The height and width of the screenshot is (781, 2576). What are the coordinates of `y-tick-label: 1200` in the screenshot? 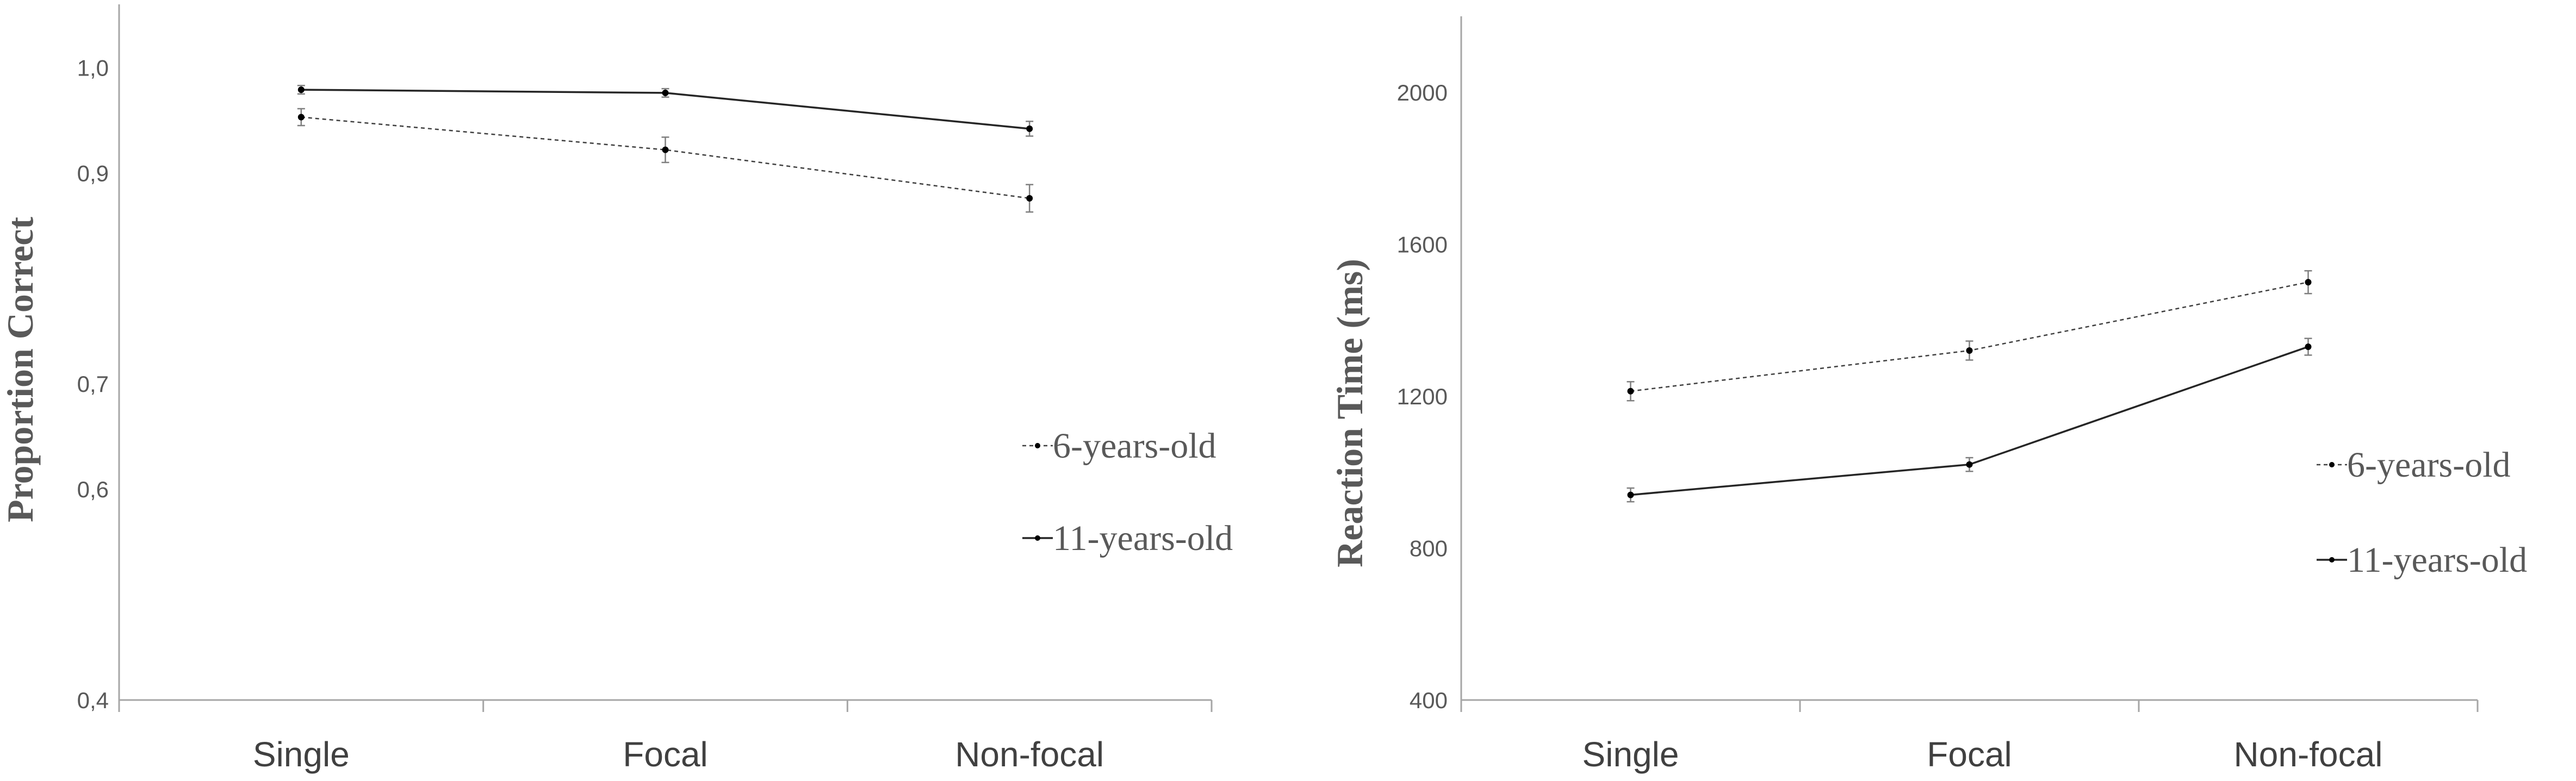 It's located at (1422, 396).